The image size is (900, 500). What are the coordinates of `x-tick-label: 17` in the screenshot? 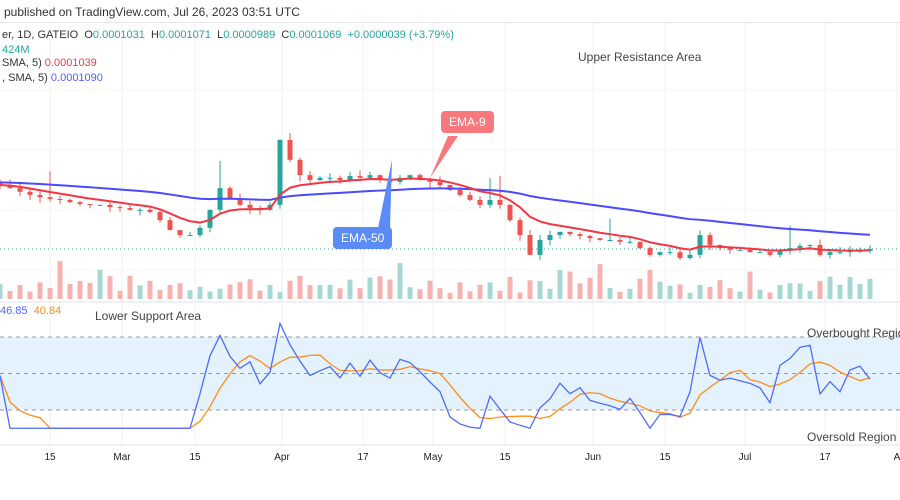 It's located at (825, 457).